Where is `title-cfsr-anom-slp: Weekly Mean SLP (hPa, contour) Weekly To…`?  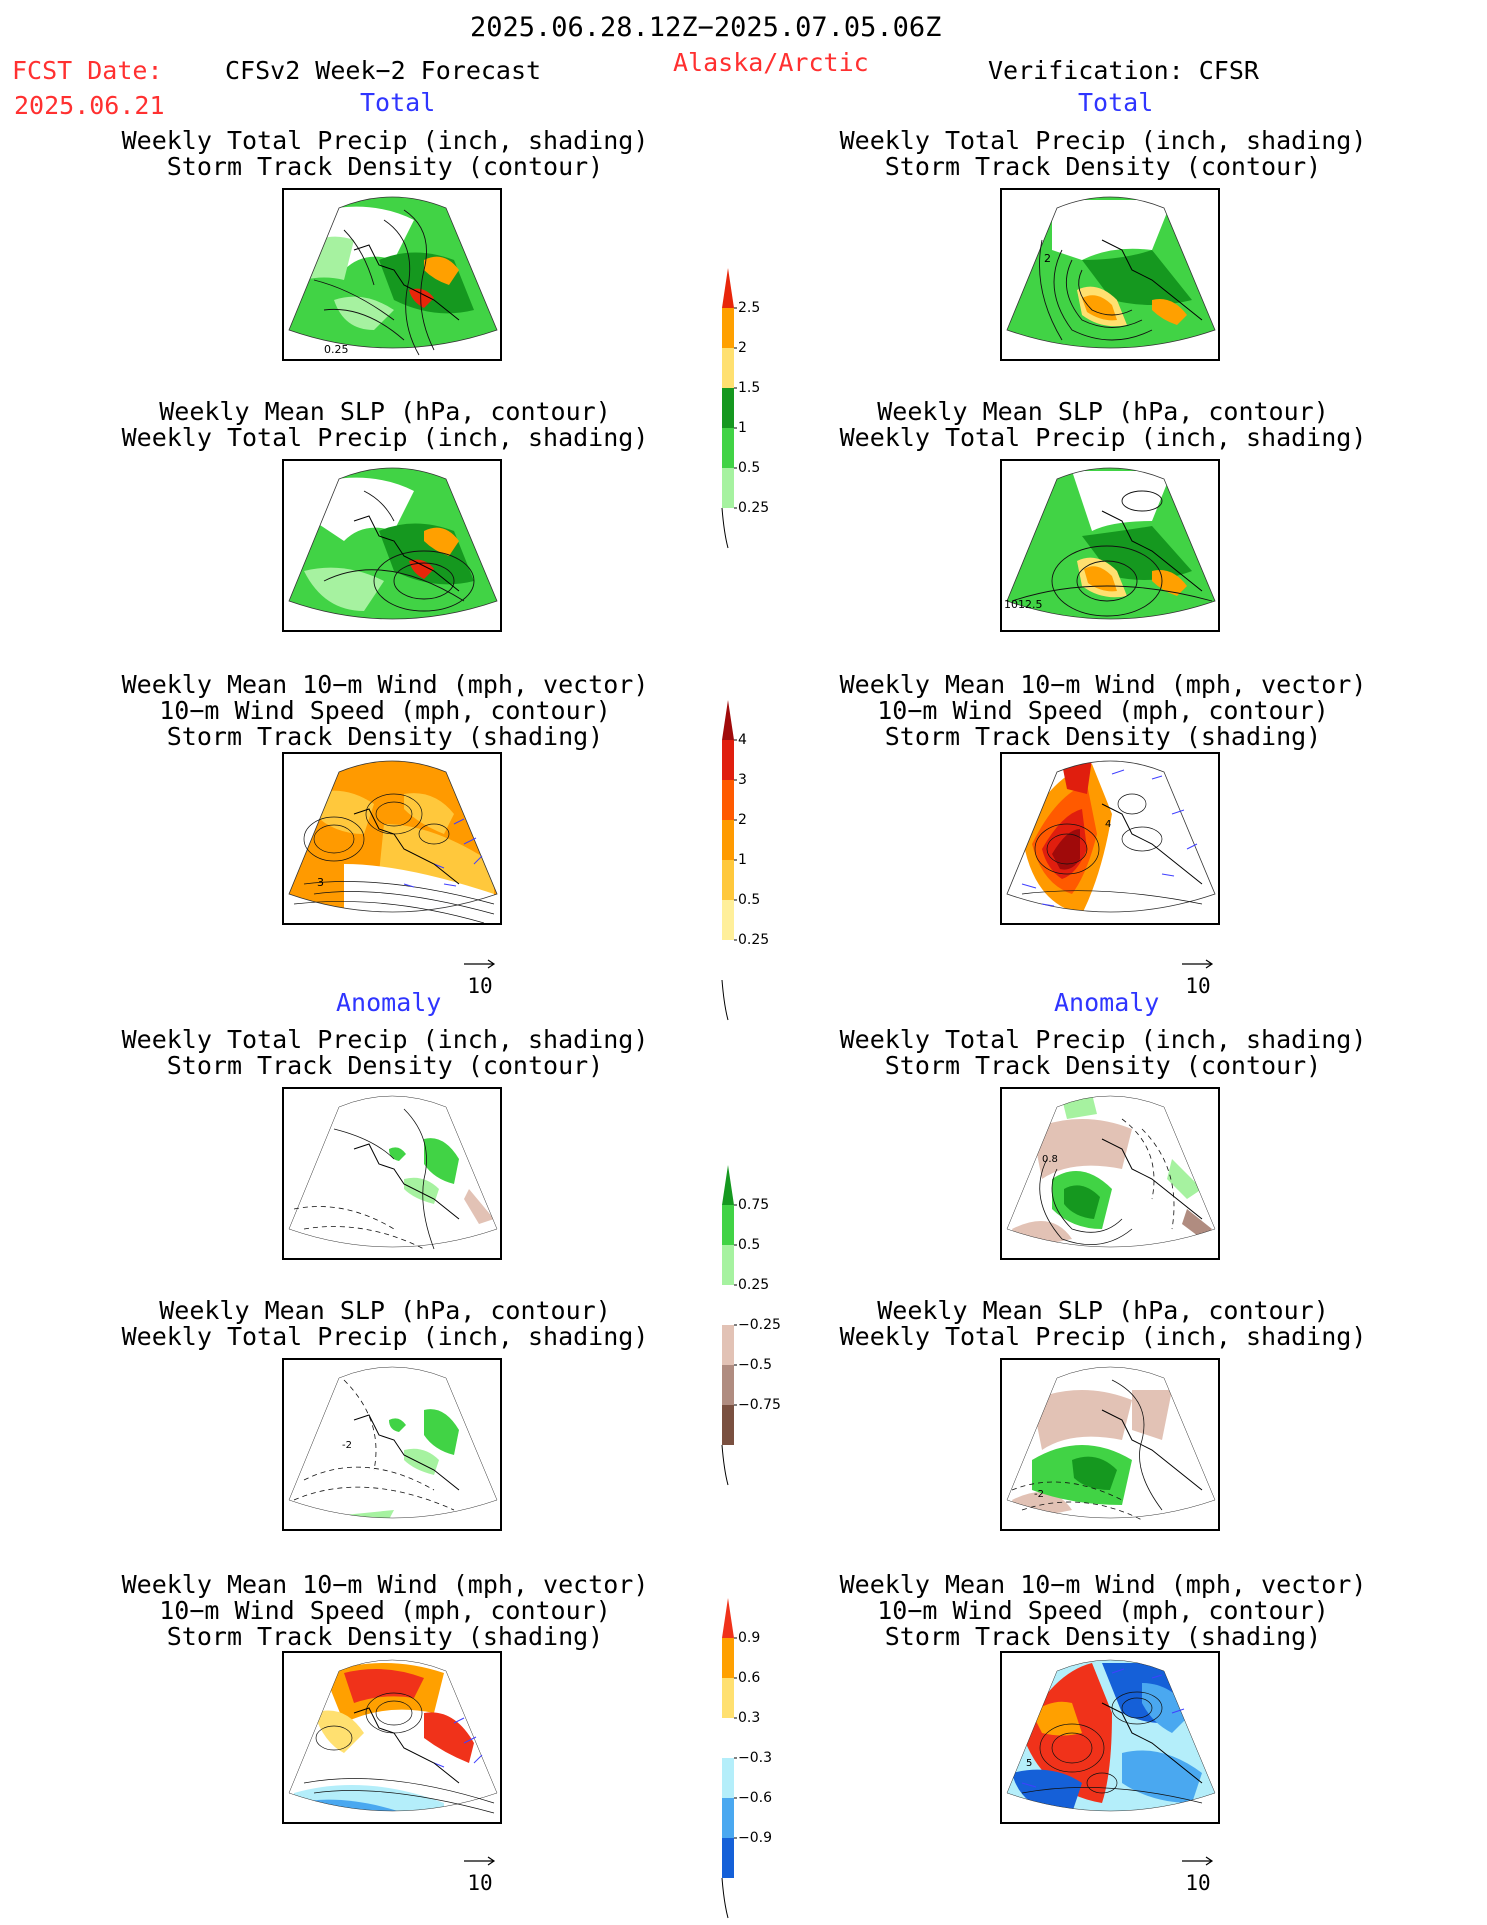 title-cfsr-anom-slp: Weekly Mean SLP (hPa, contour) Weekly To… is located at coordinates (1103, 1323).